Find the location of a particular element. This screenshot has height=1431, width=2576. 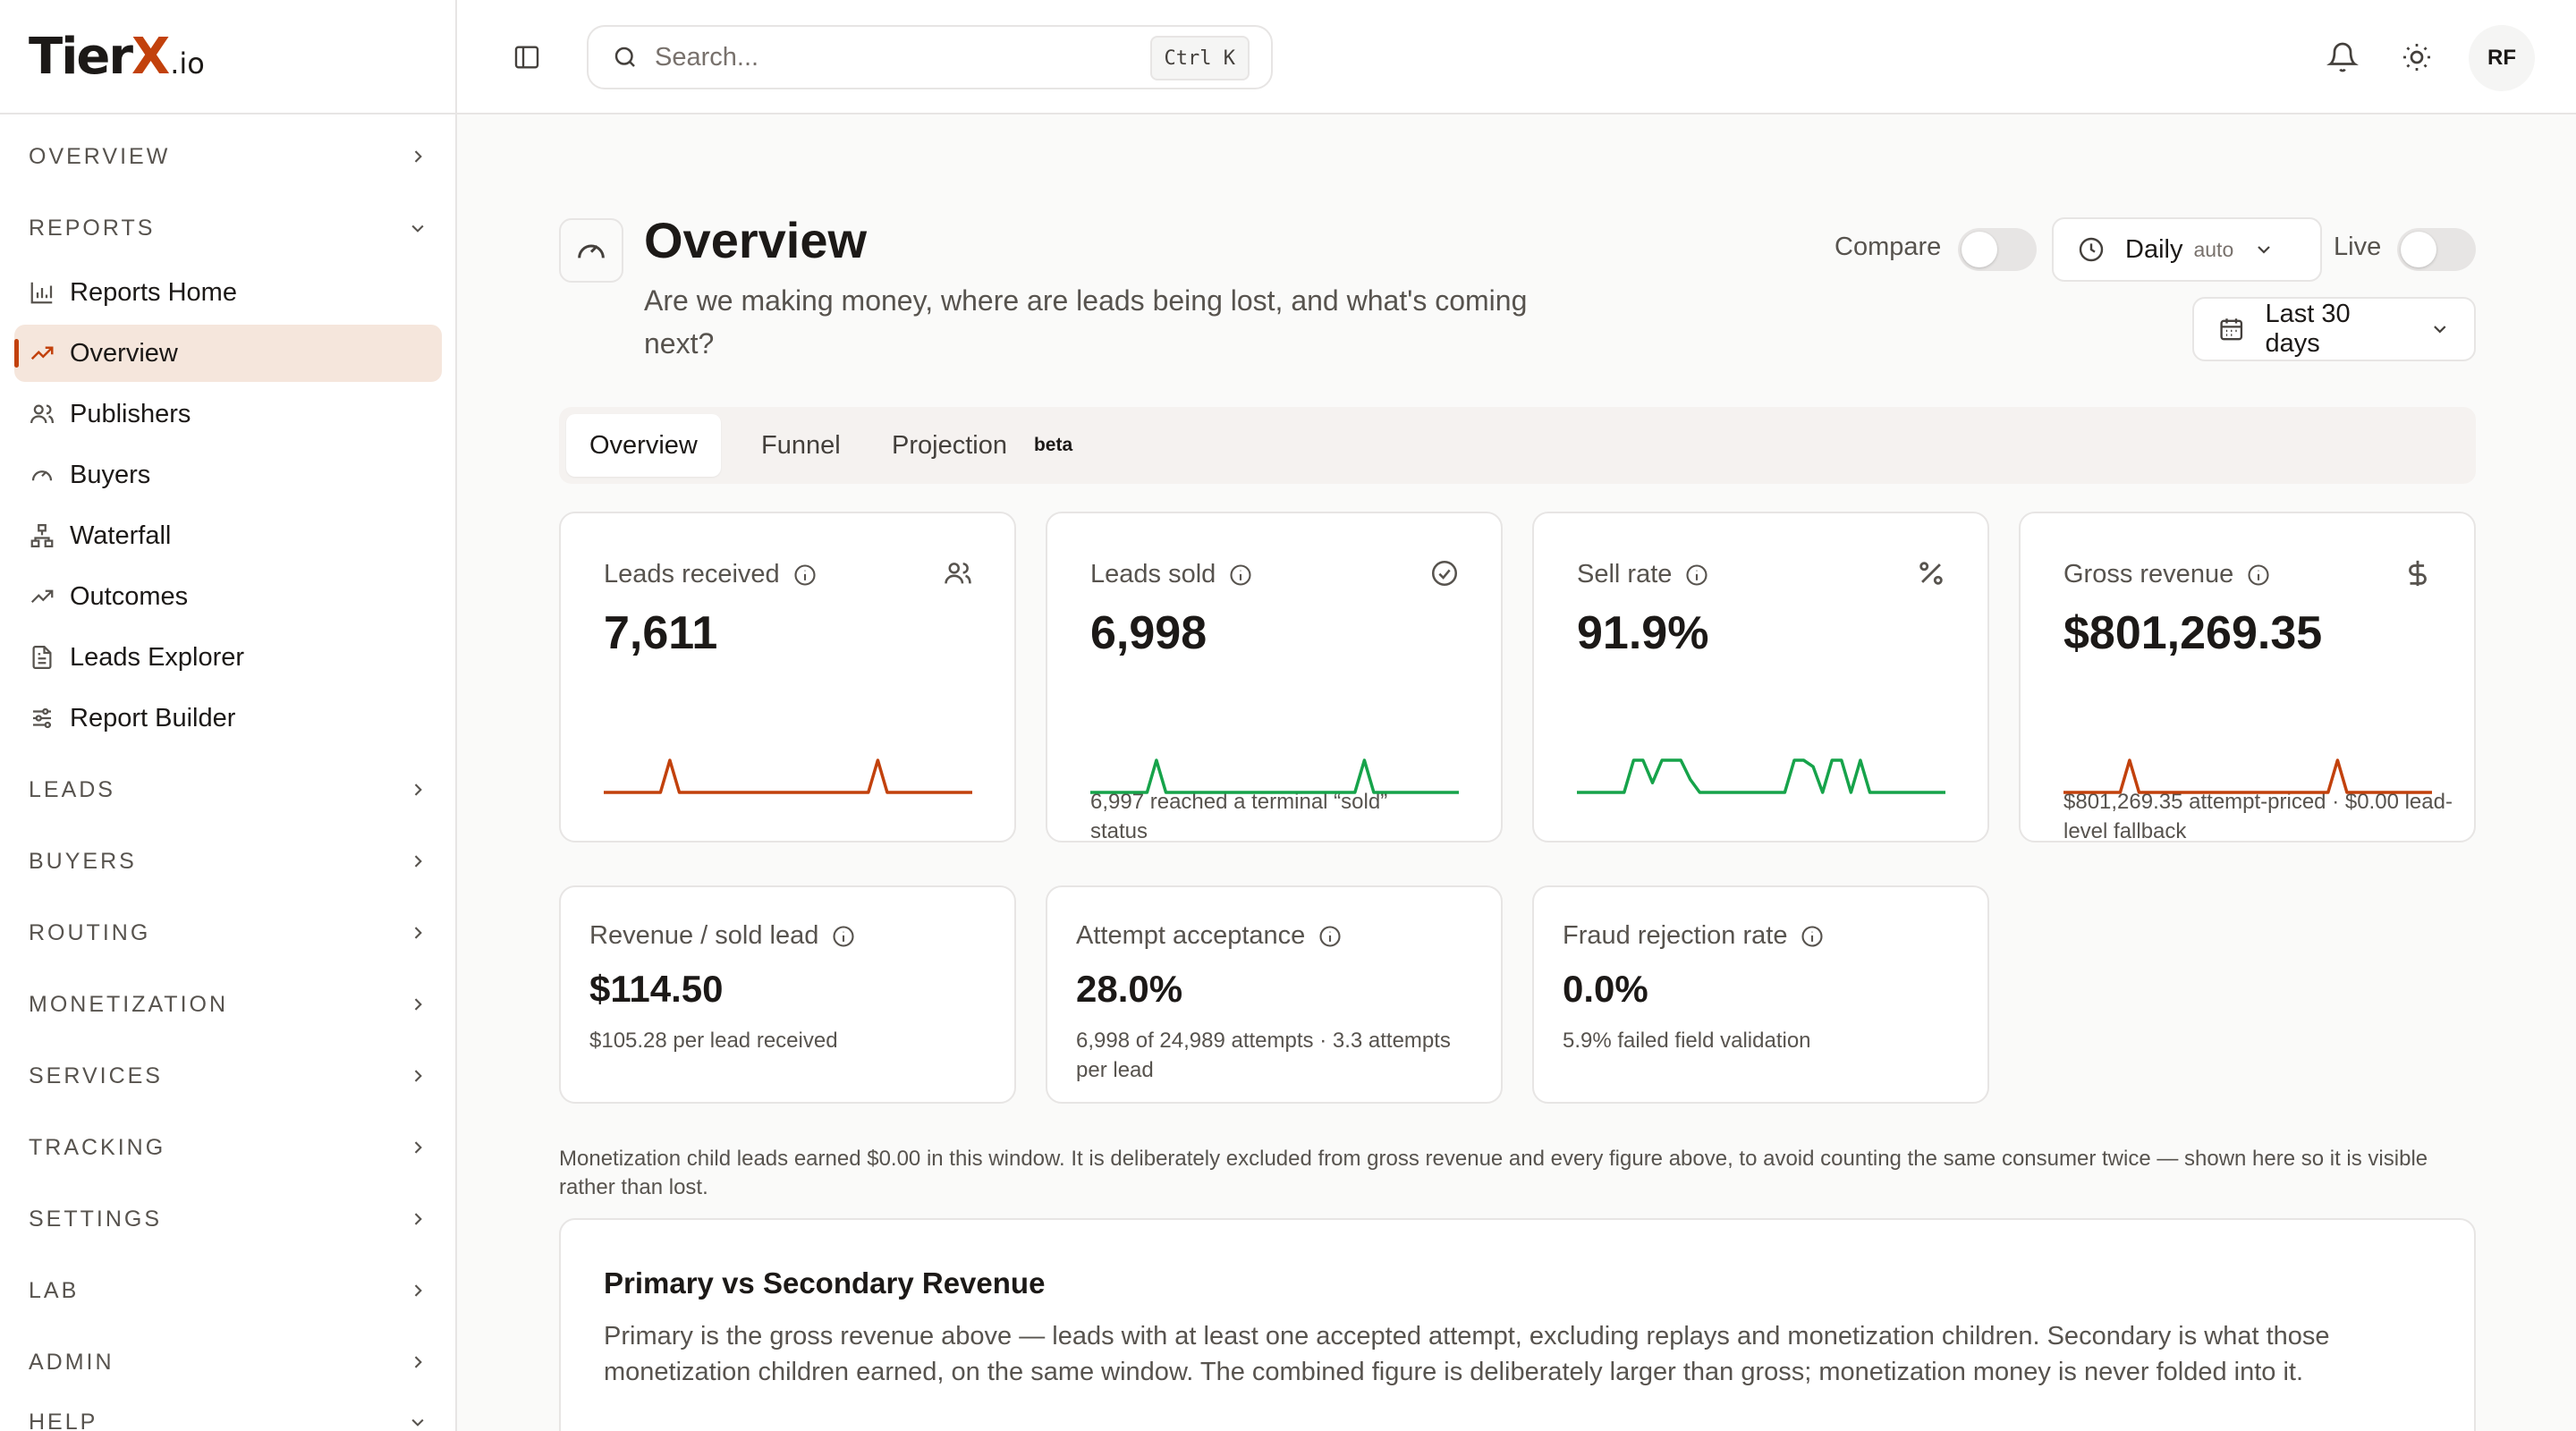

tab-projection: Projection beta is located at coordinates (982, 446).